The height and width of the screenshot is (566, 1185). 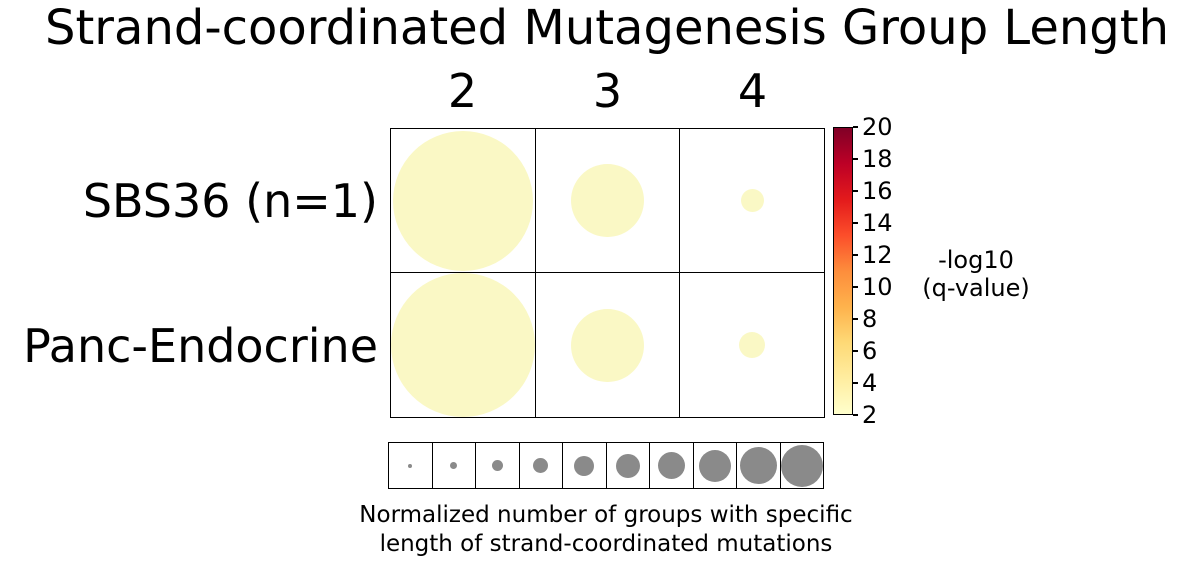 I want to click on colorbar-tick-label-10: 10, so click(x=877, y=287).